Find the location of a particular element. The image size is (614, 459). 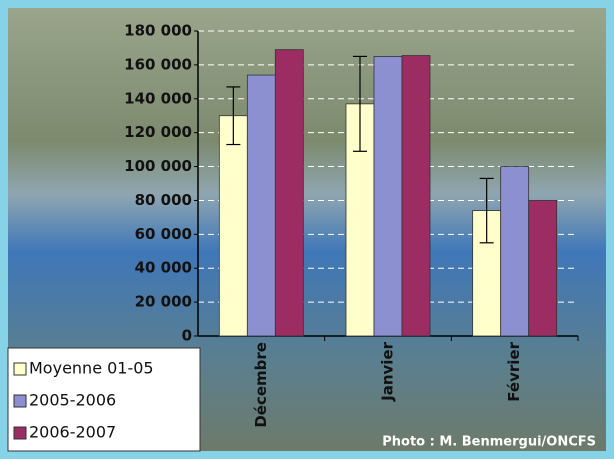

y-tick-label: 60 000 is located at coordinates (163, 234).